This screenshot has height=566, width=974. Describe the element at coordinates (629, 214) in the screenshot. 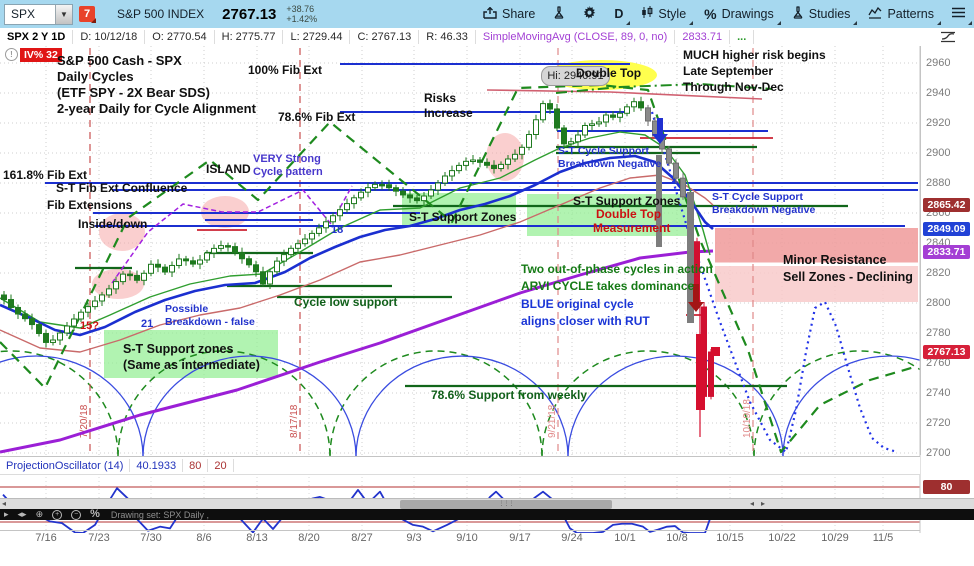

I see `annotation: Double Top` at that location.